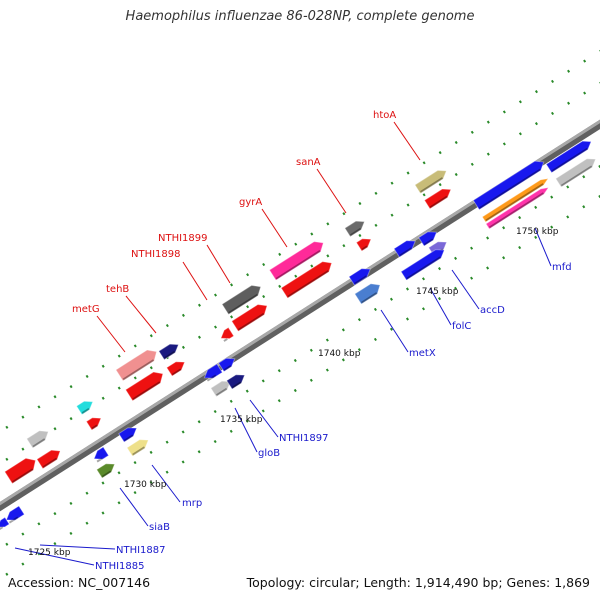  What do you see at coordinates (440, 306) in the screenshot?
I see `leader-folC` at bounding box center [440, 306].